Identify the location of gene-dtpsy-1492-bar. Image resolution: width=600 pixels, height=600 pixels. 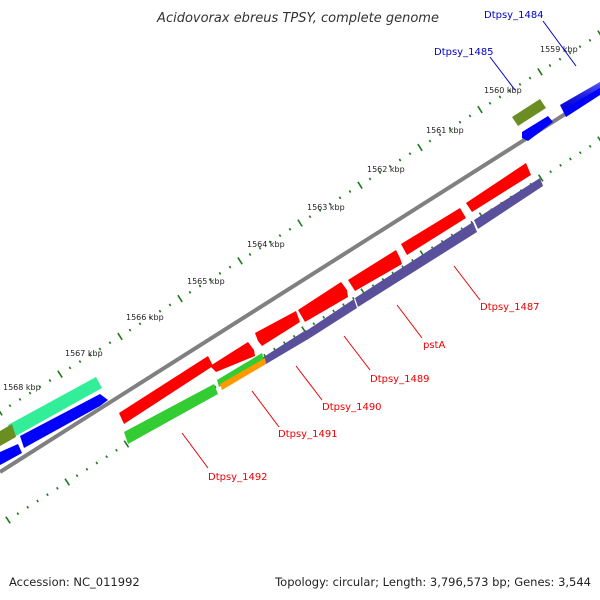
(171, 414).